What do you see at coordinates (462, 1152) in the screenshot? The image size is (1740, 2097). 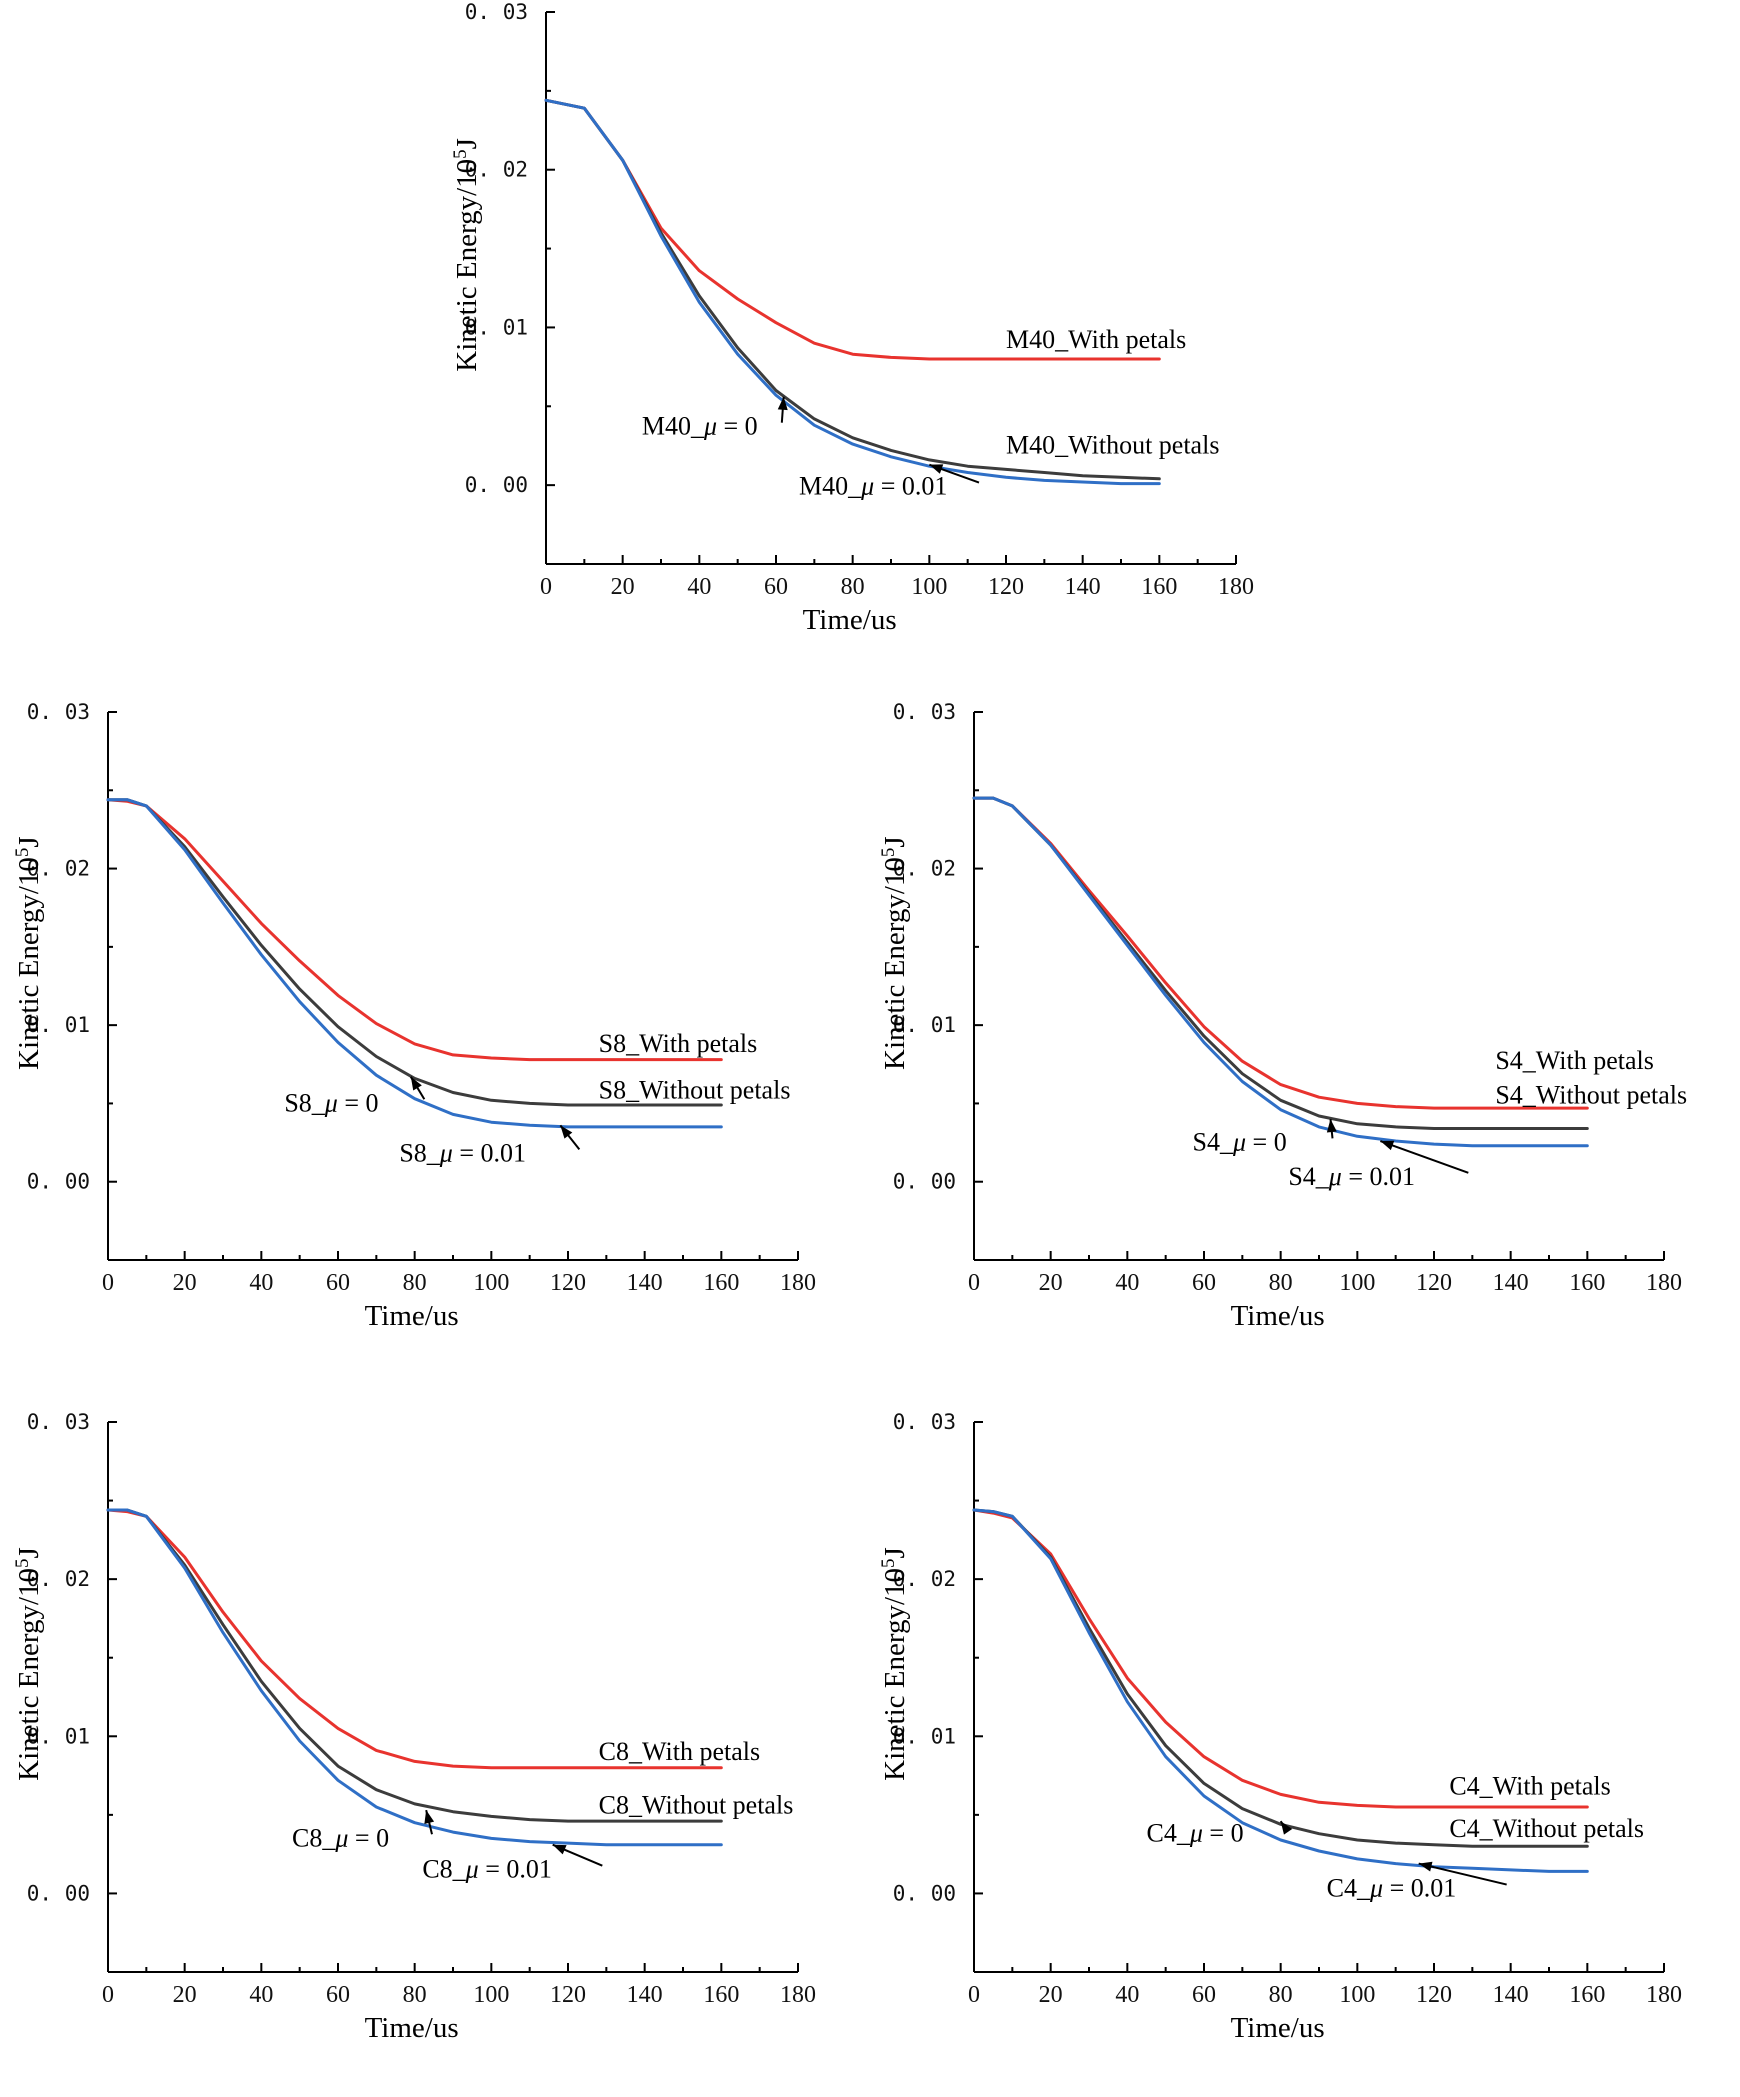 I see `annotation-label: S8_μ = 0.01` at bounding box center [462, 1152].